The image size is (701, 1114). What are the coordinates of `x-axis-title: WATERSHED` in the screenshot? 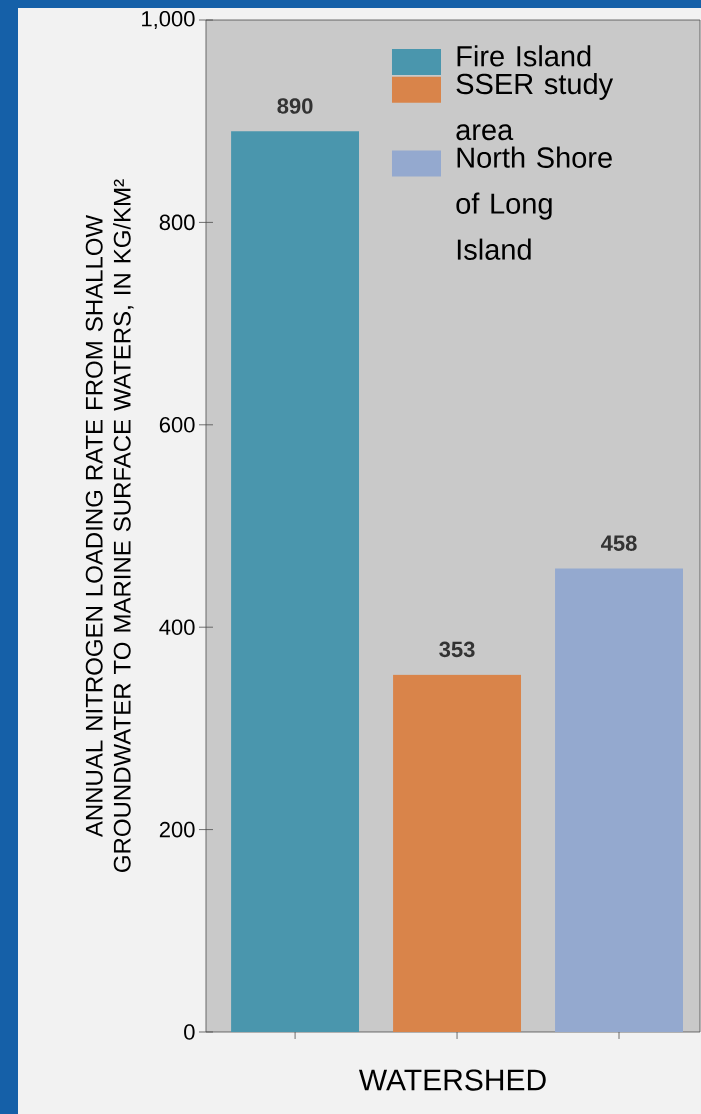 It's located at (452, 1080).